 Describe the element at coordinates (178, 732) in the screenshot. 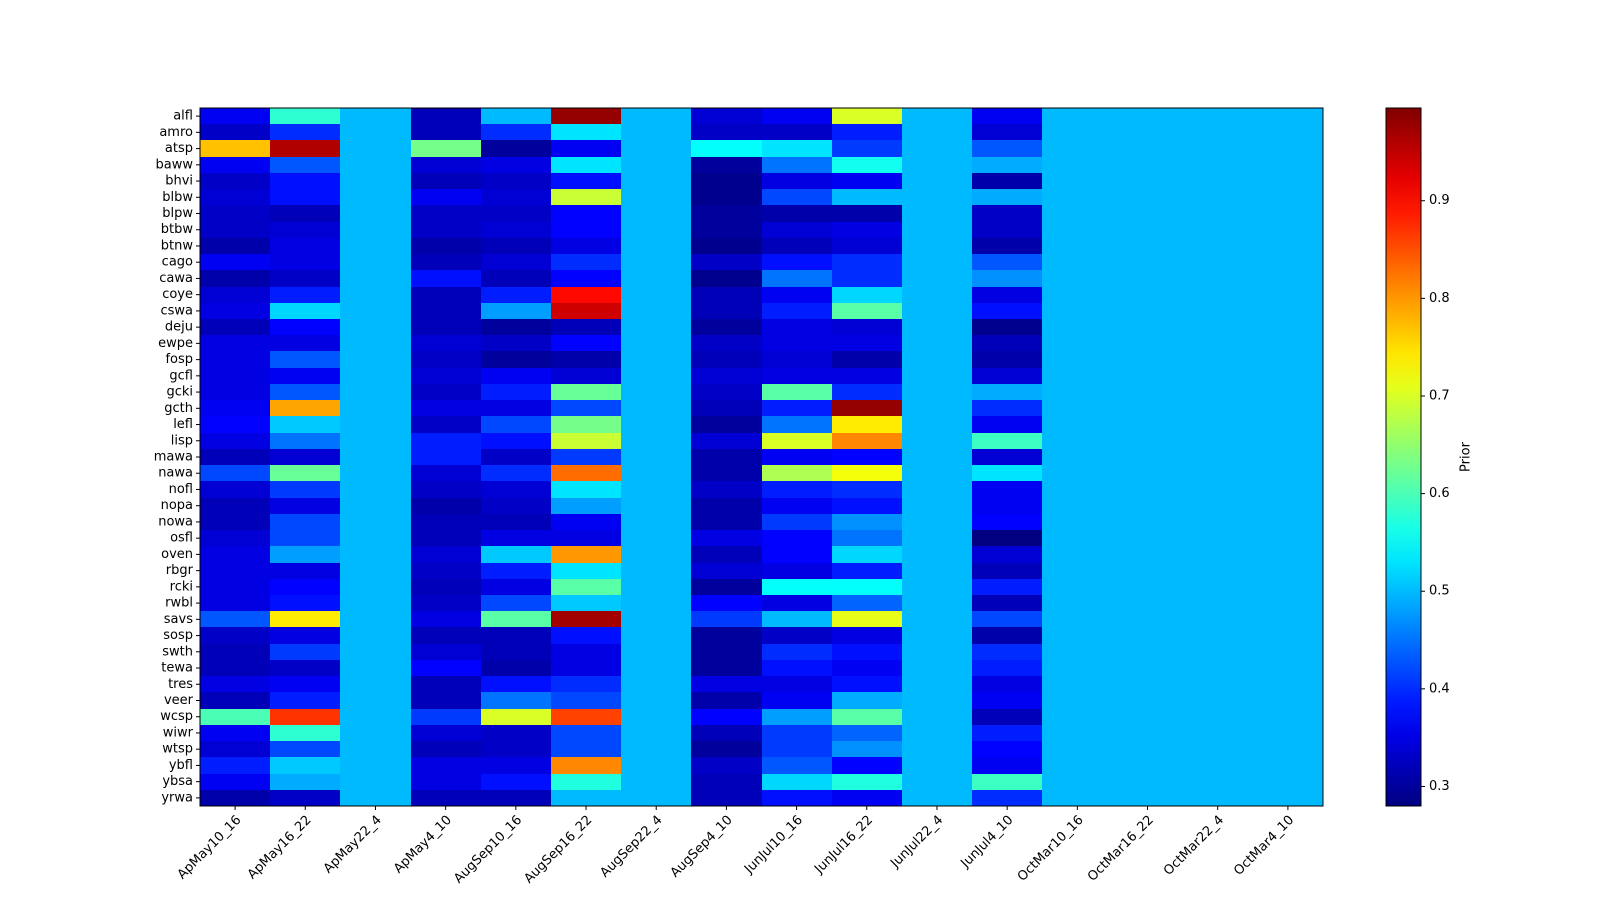

I see `y-tick-label: wiwr` at that location.